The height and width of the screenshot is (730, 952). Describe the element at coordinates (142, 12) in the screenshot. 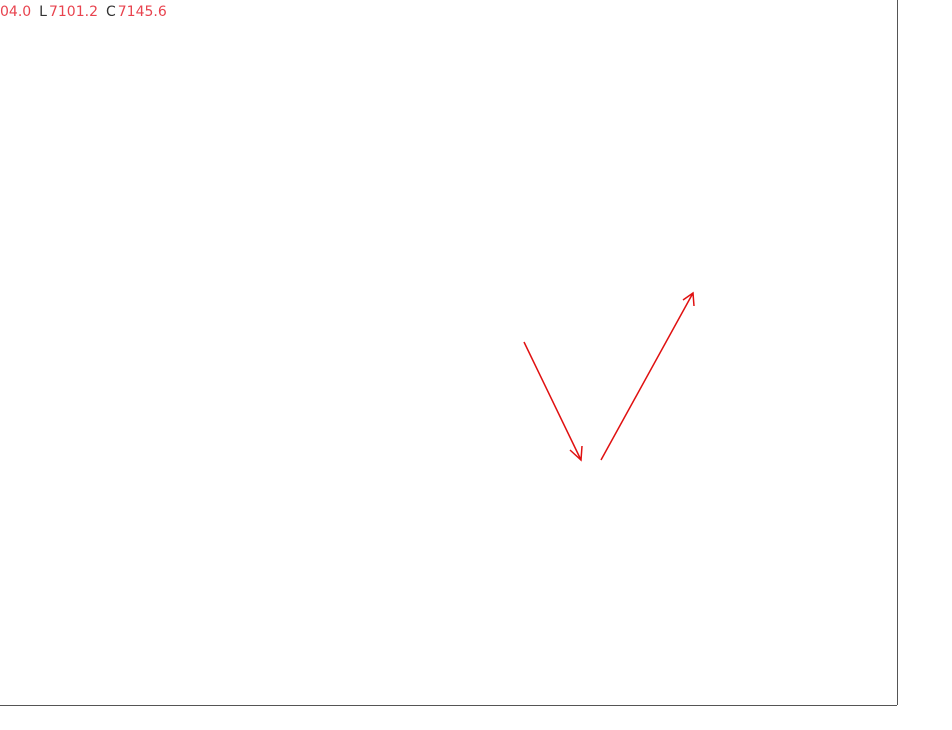

I see `ohlc-close: 7145.6` at that location.